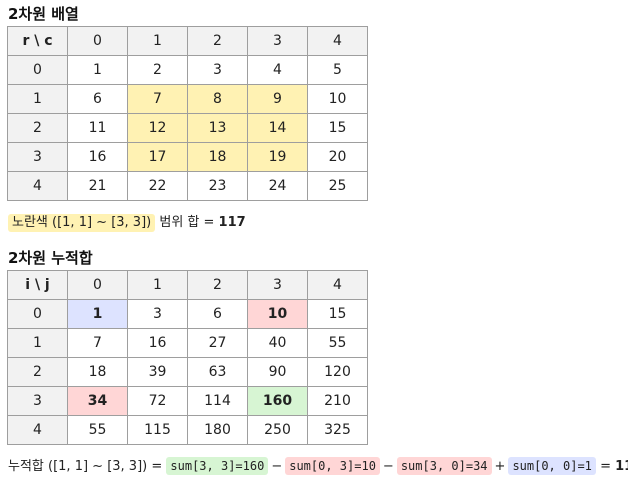  Describe the element at coordinates (232, 222) in the screenshot. I see `range-sum-value: 117` at that location.